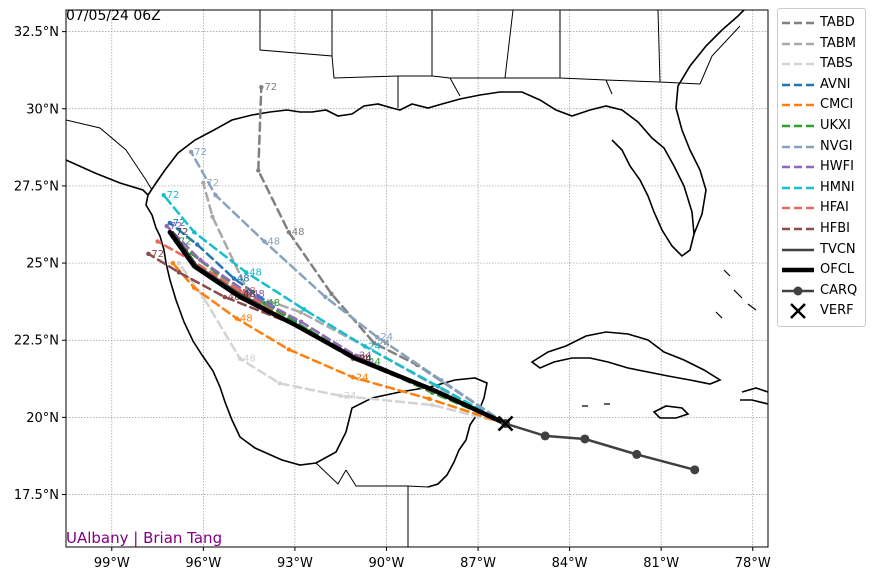 Image resolution: width=875 pixels, height=579 pixels. I want to click on hour-label-tvcn: 24, so click(365, 359).